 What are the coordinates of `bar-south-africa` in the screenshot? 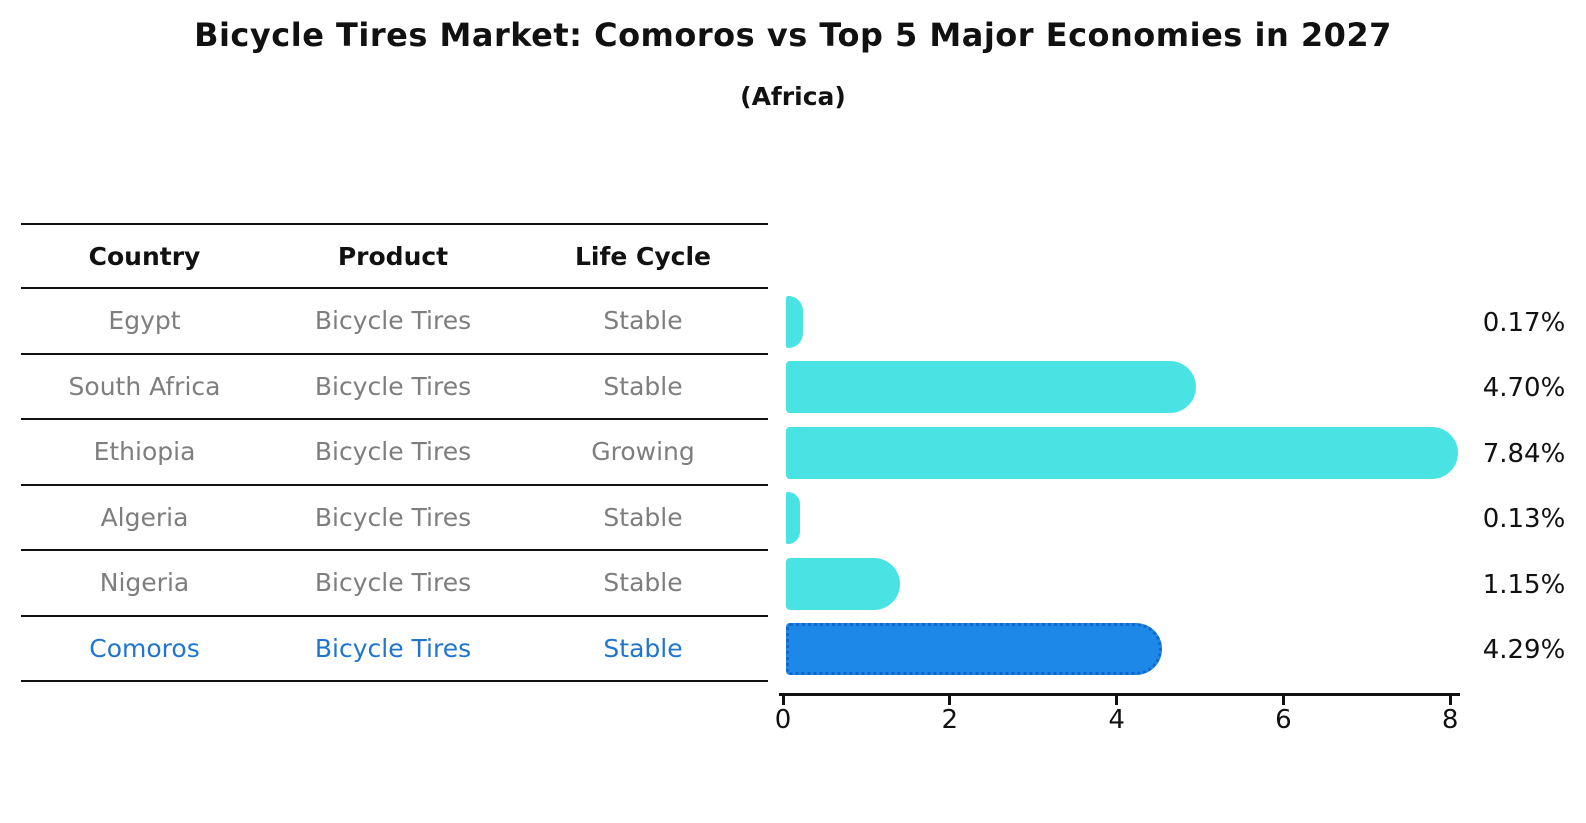 It's located at (991, 387).